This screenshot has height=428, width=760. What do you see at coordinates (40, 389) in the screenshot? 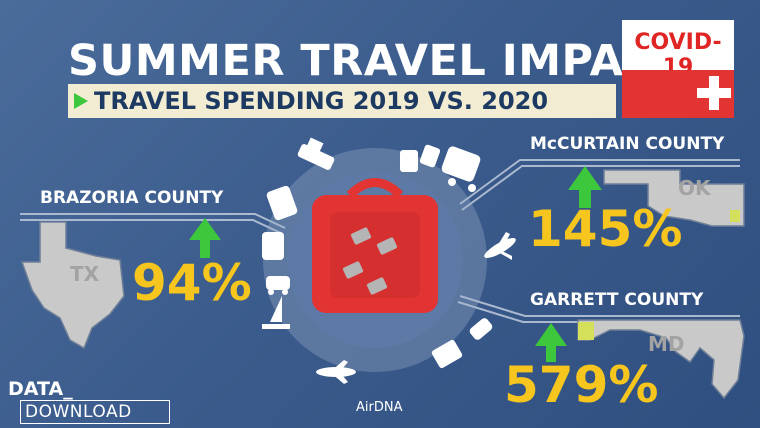
I see `brand-logo-top: DATA_` at bounding box center [40, 389].